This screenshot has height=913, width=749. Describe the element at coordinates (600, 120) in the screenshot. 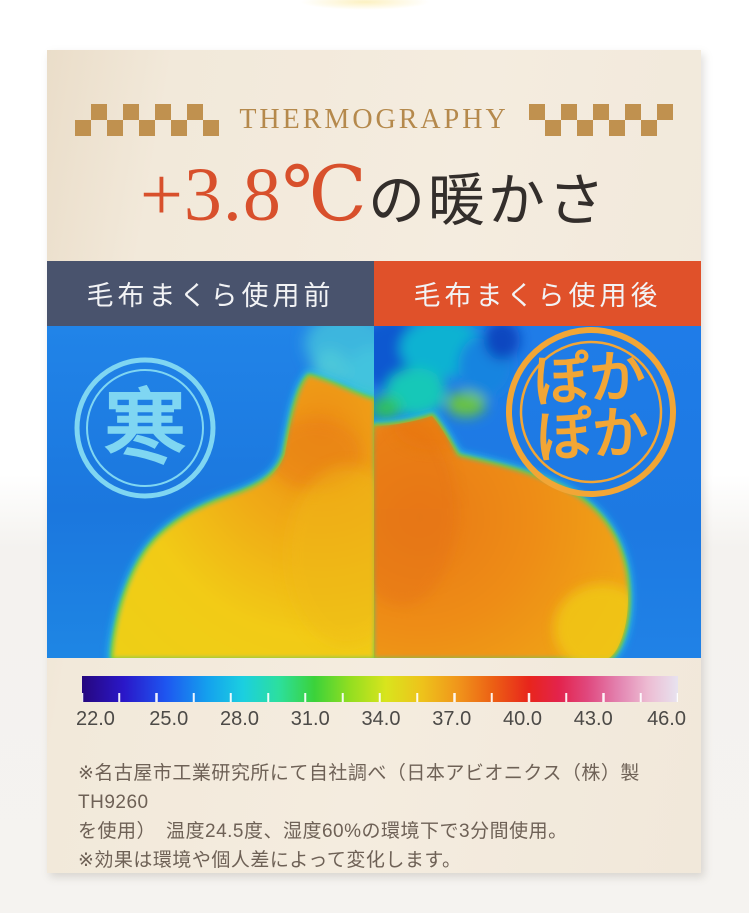

I see `checker-decoration-right` at that location.